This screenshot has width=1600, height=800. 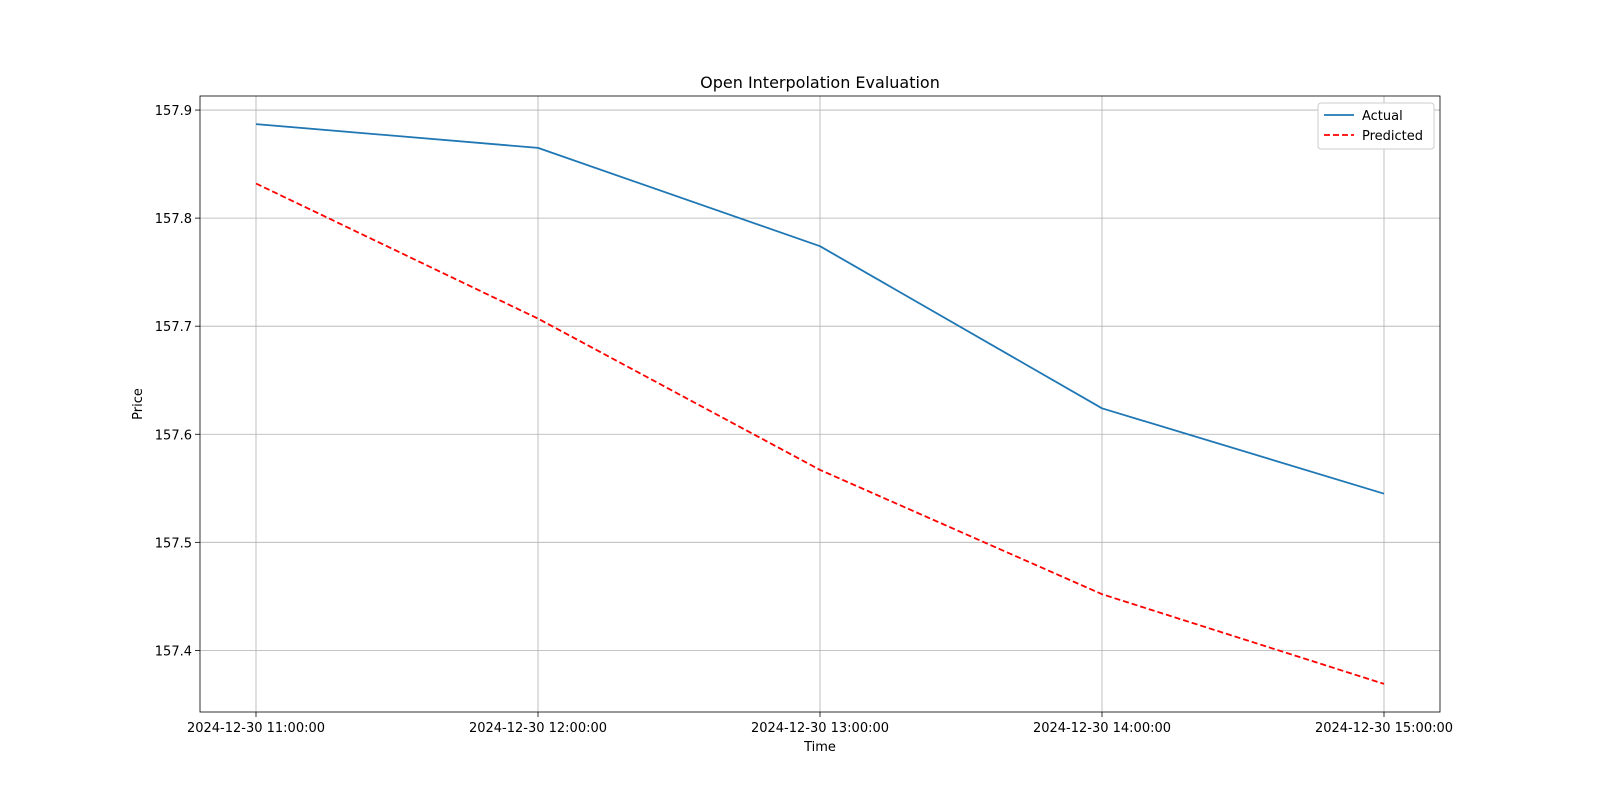 What do you see at coordinates (1384, 728) in the screenshot?
I see `x-tick-label: 2024-12-30 15:00:00` at bounding box center [1384, 728].